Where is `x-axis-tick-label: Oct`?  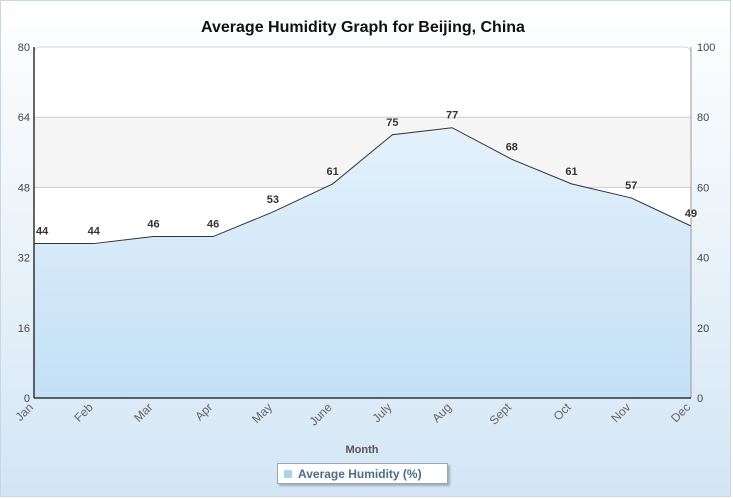 x-axis-tick-label: Oct is located at coordinates (563, 412).